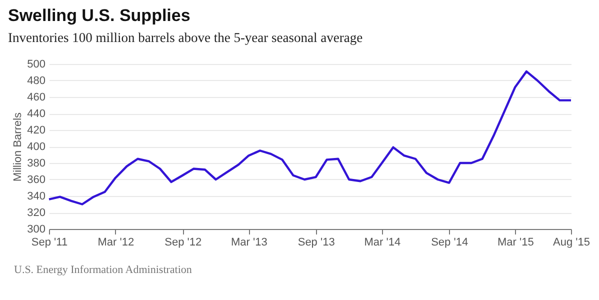 This screenshot has width=599, height=300. What do you see at coordinates (36, 180) in the screenshot?
I see `y-tick-label: 360` at bounding box center [36, 180].